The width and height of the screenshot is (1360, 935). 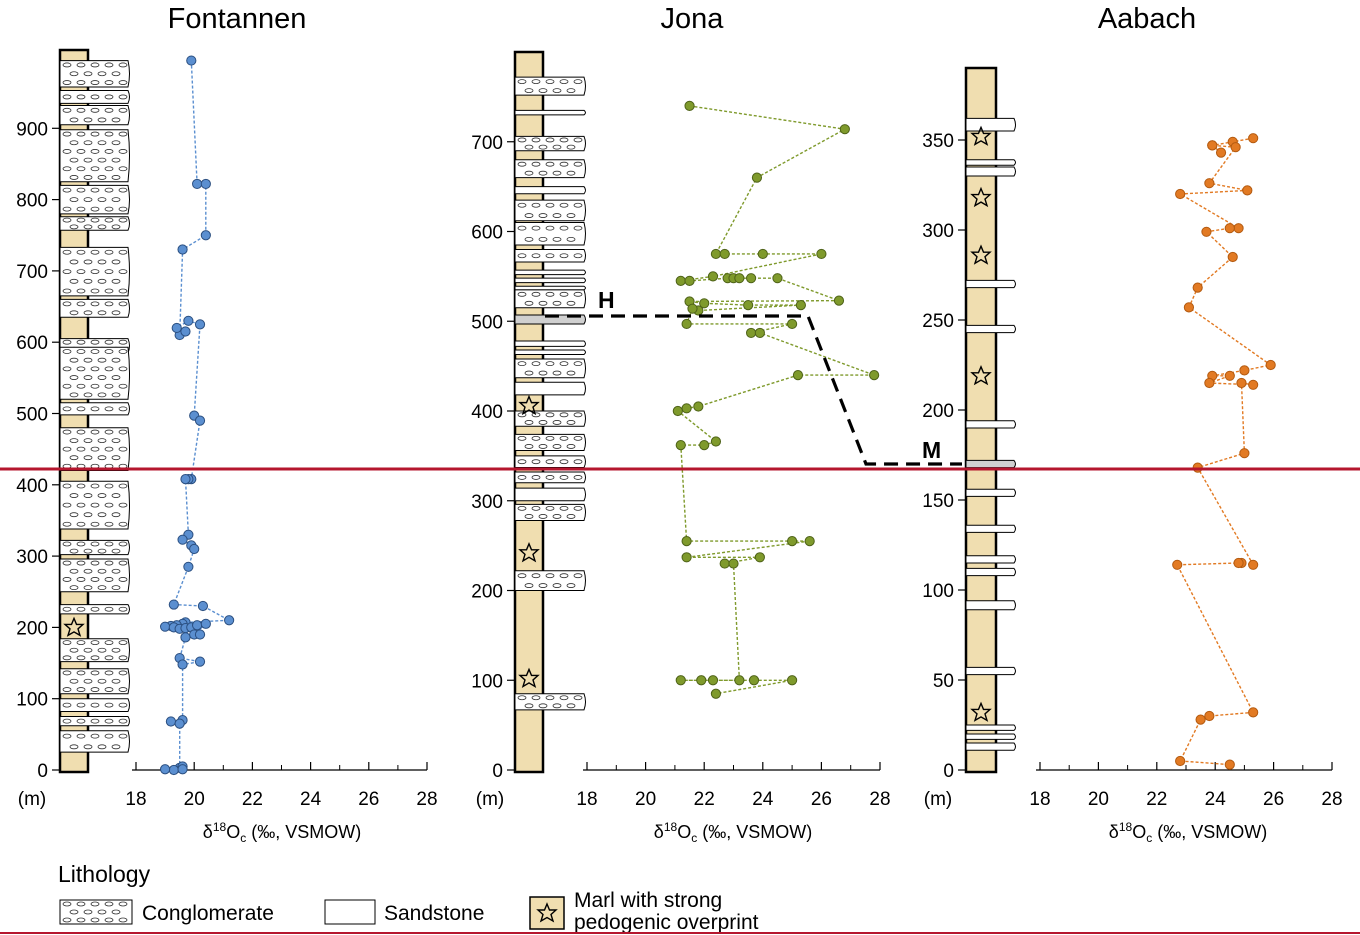 I want to click on x-tick-label: 18, so click(x=1039, y=799).